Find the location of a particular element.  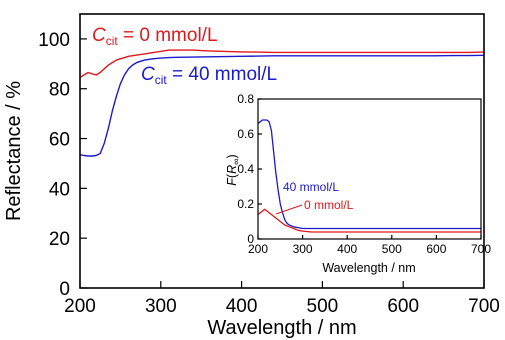

main-y-tick-label: 80 is located at coordinates (59, 90).